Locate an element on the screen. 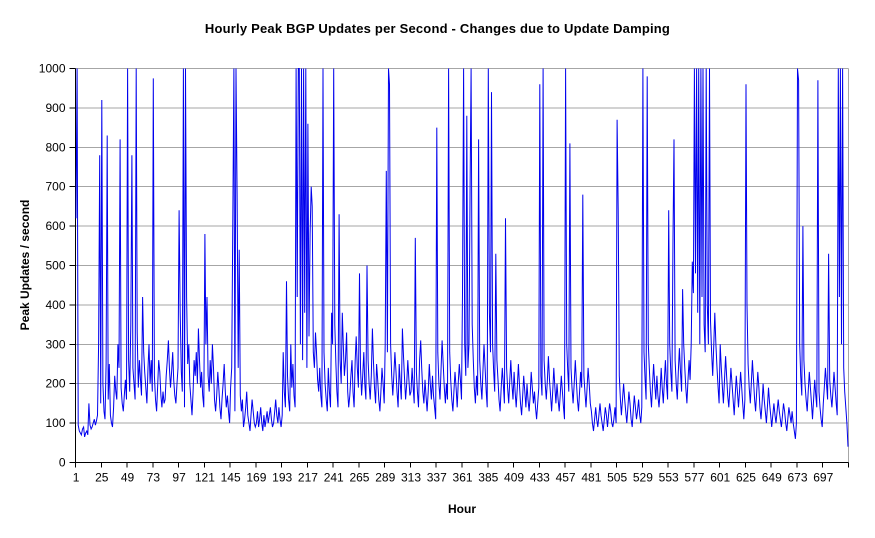  svg-text: 1000 is located at coordinates (52, 69).